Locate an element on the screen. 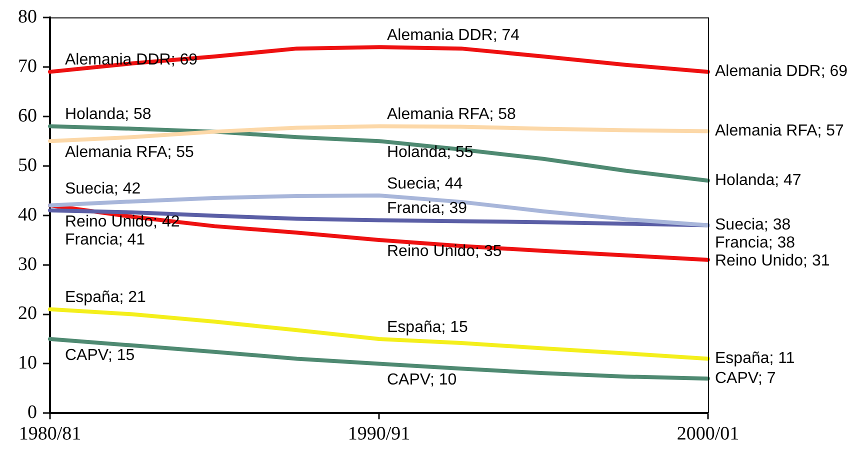  data-label: España; 11 is located at coordinates (755, 359).